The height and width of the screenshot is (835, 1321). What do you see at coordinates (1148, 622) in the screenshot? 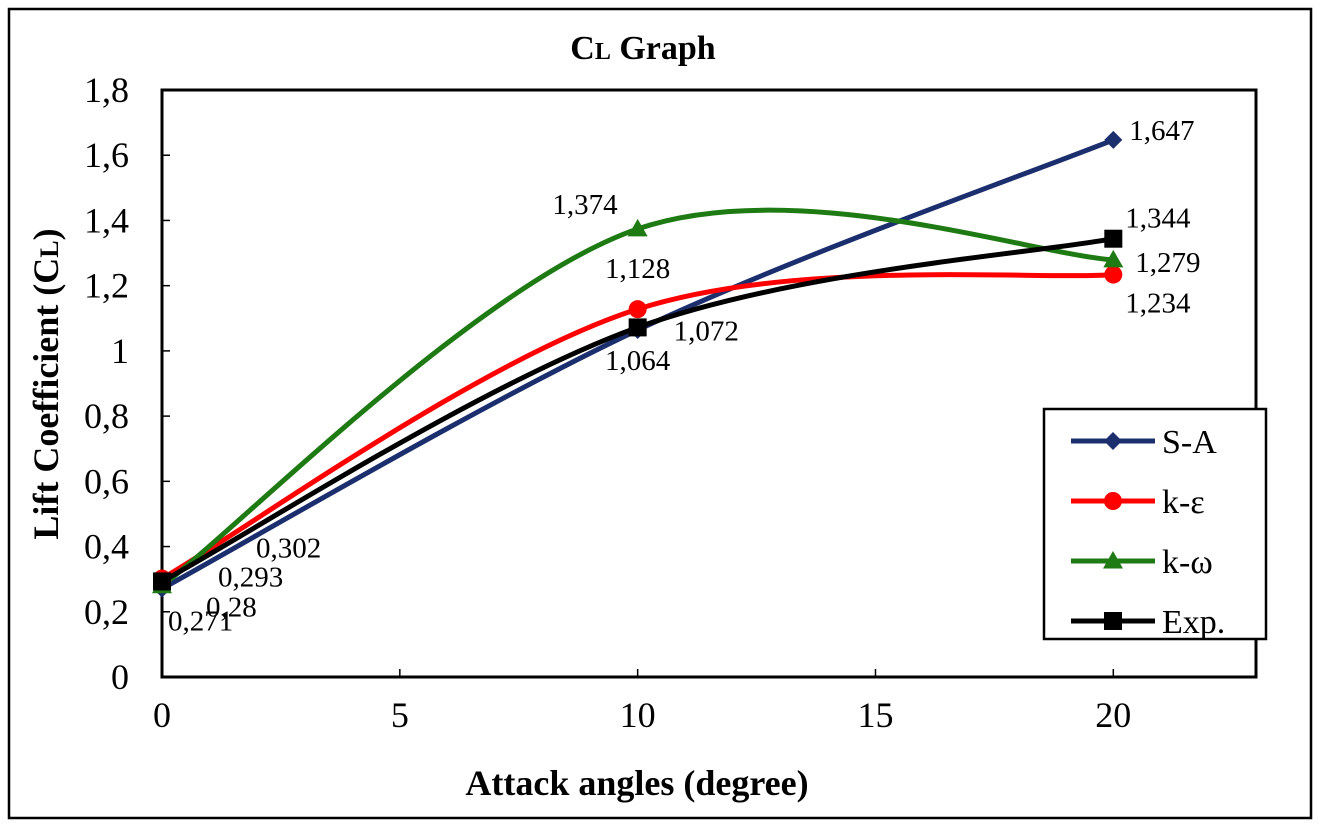
I see `legend-item-square: Exp.` at bounding box center [1148, 622].